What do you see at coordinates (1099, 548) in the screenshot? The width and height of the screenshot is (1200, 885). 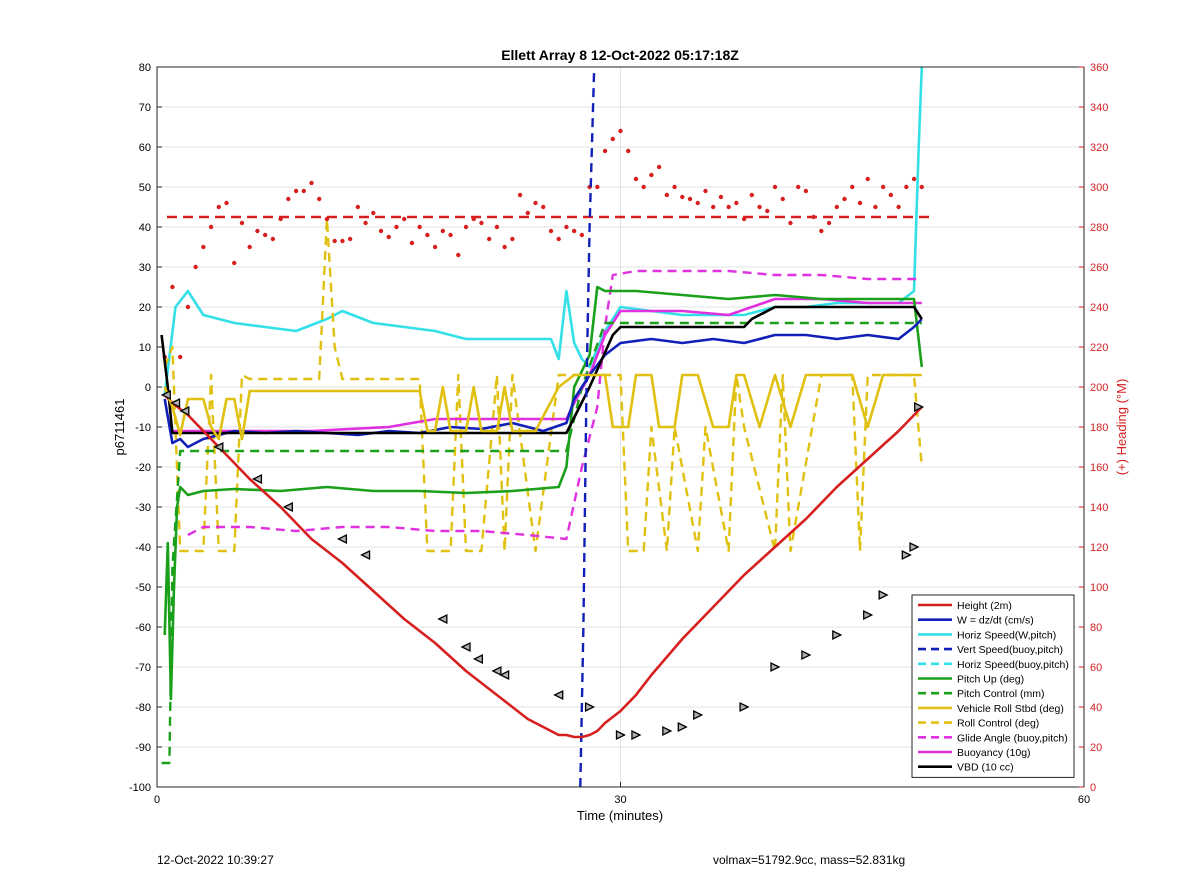 I see `y2-tick-label: 120` at bounding box center [1099, 548].